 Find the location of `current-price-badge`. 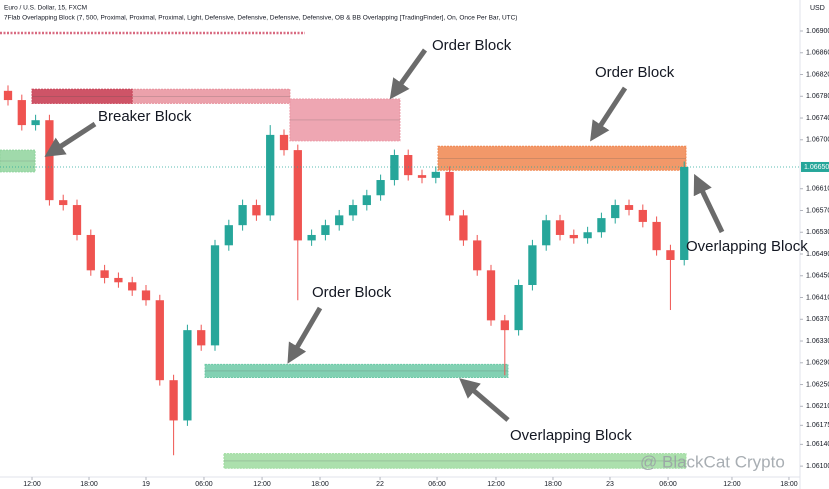

current-price-badge is located at coordinates (815, 166).